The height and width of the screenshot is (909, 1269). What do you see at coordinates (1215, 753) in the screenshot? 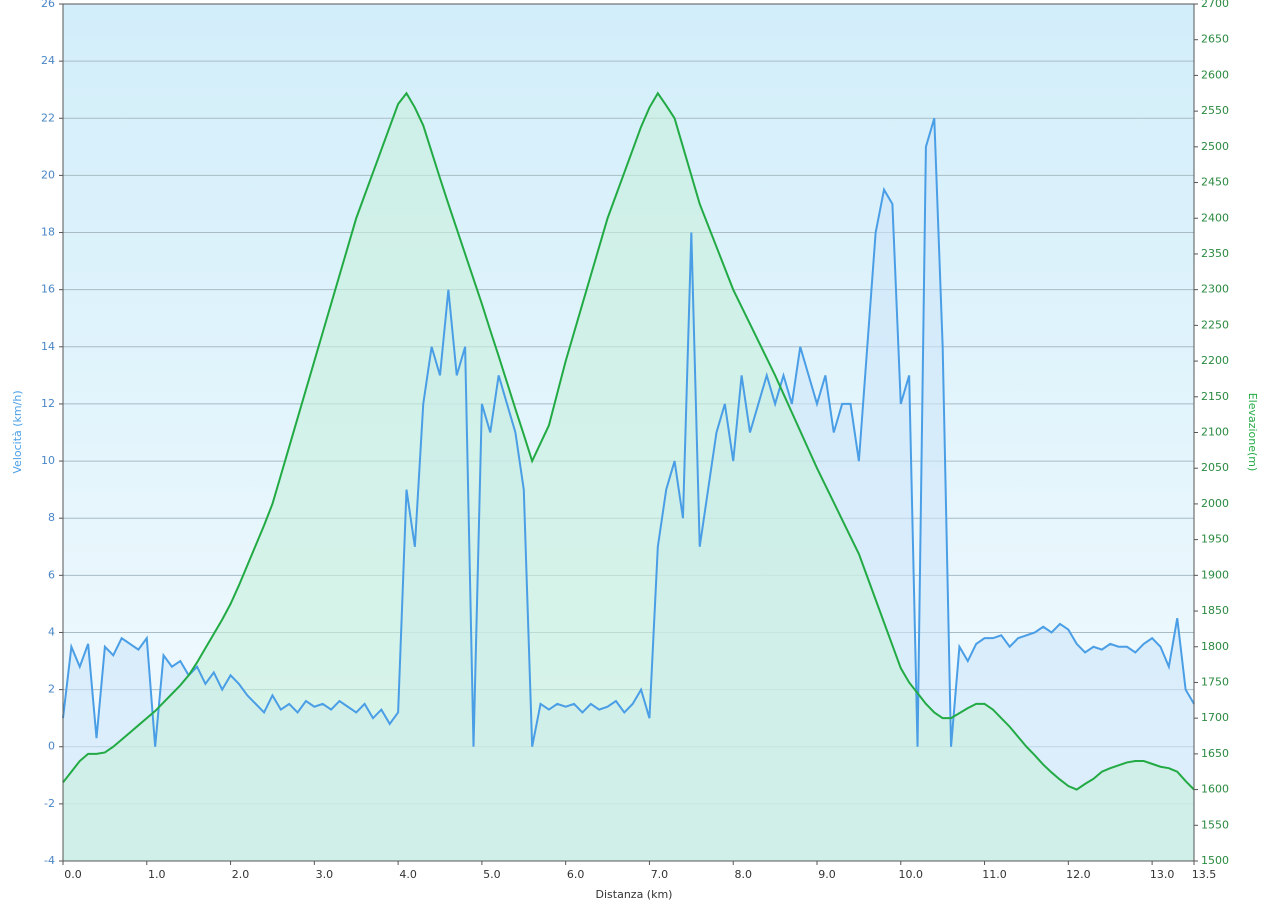
I see `y2-tick-label: 1650` at bounding box center [1215, 753].